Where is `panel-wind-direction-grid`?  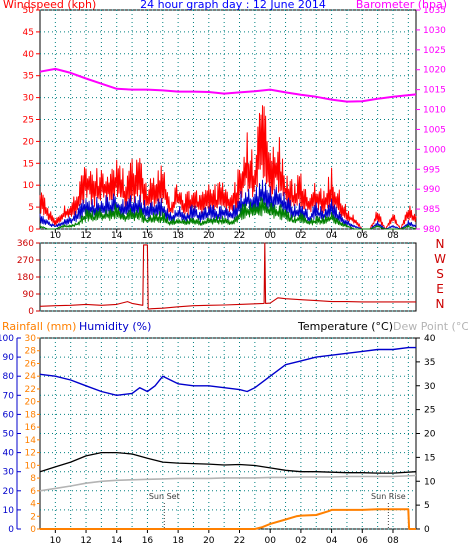 panel-wind-direction-grid is located at coordinates (228, 277).